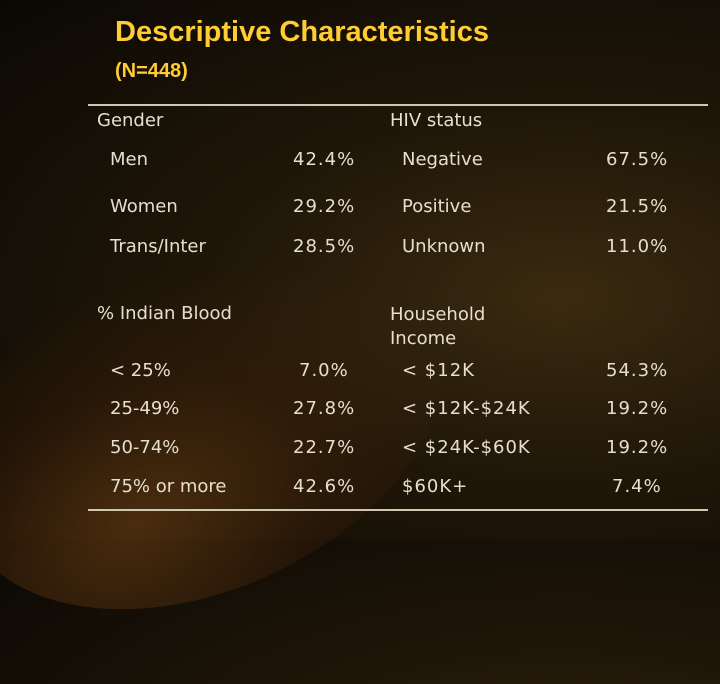 The height and width of the screenshot is (684, 720). What do you see at coordinates (168, 486) in the screenshot?
I see `blood-label-4: 75% or more` at bounding box center [168, 486].